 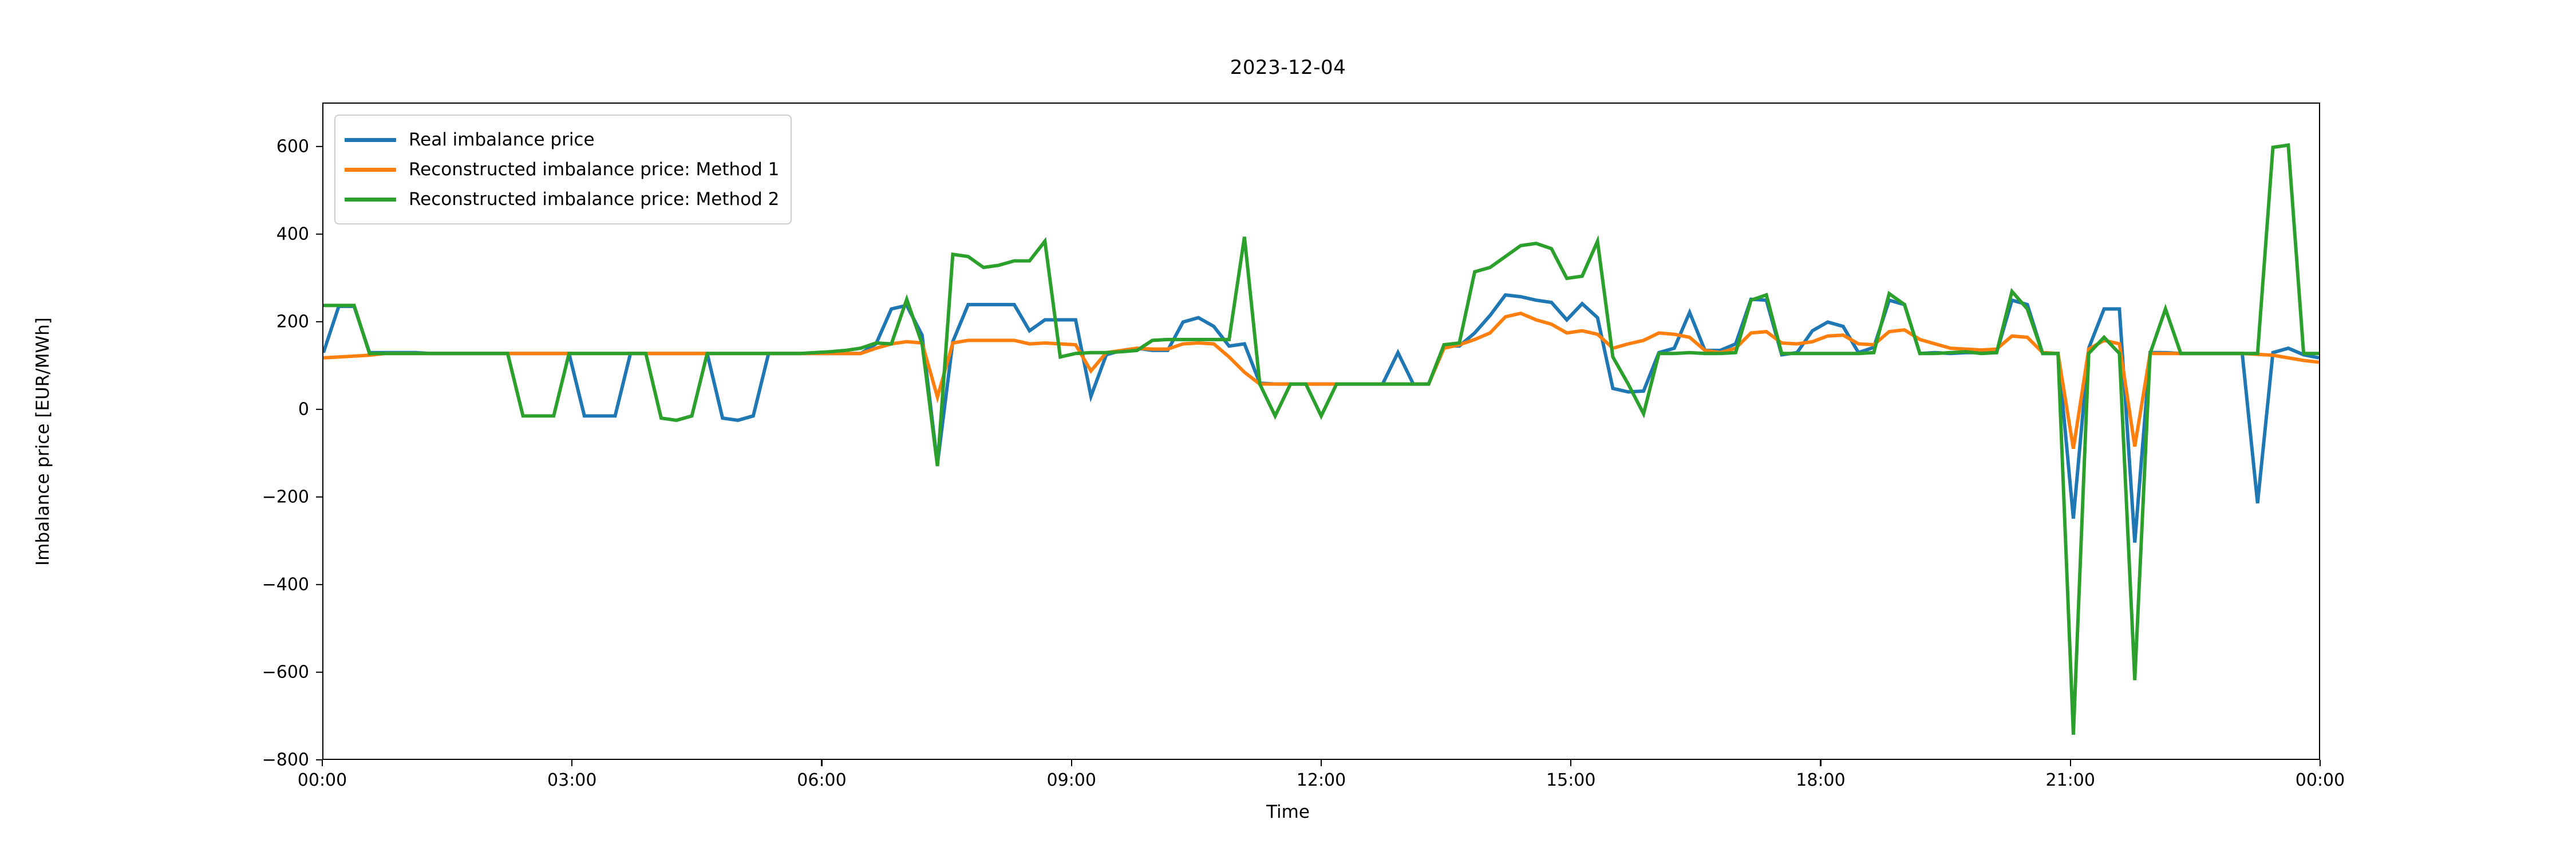 I want to click on x-tick-label: 03:00, so click(x=572, y=780).